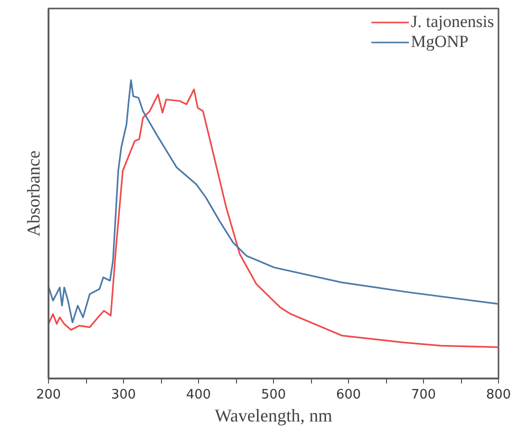 This screenshot has height=431, width=511. What do you see at coordinates (423, 395) in the screenshot?
I see `x-tick-label: 700` at bounding box center [423, 395].